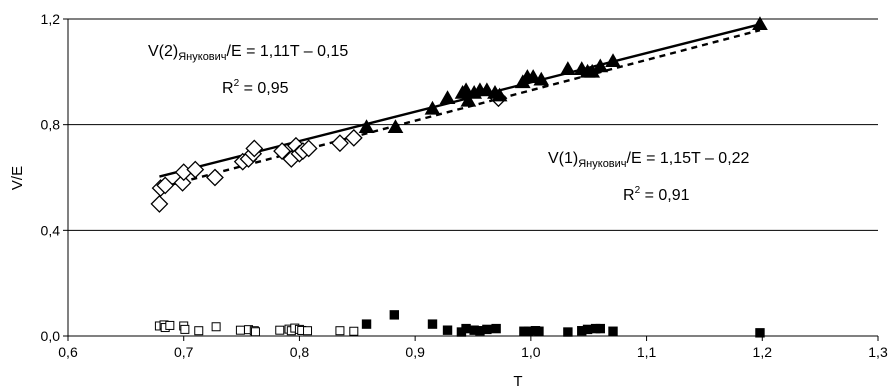  Describe the element at coordinates (563, 158) in the screenshot. I see `eq1-main: V(1)` at that location.